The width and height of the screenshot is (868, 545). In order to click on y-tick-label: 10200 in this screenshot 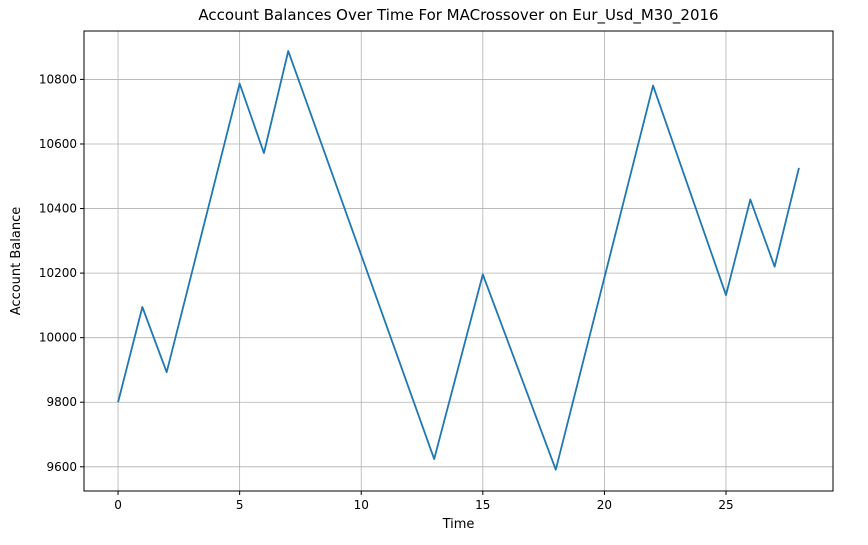, I will do `click(58, 273)`.